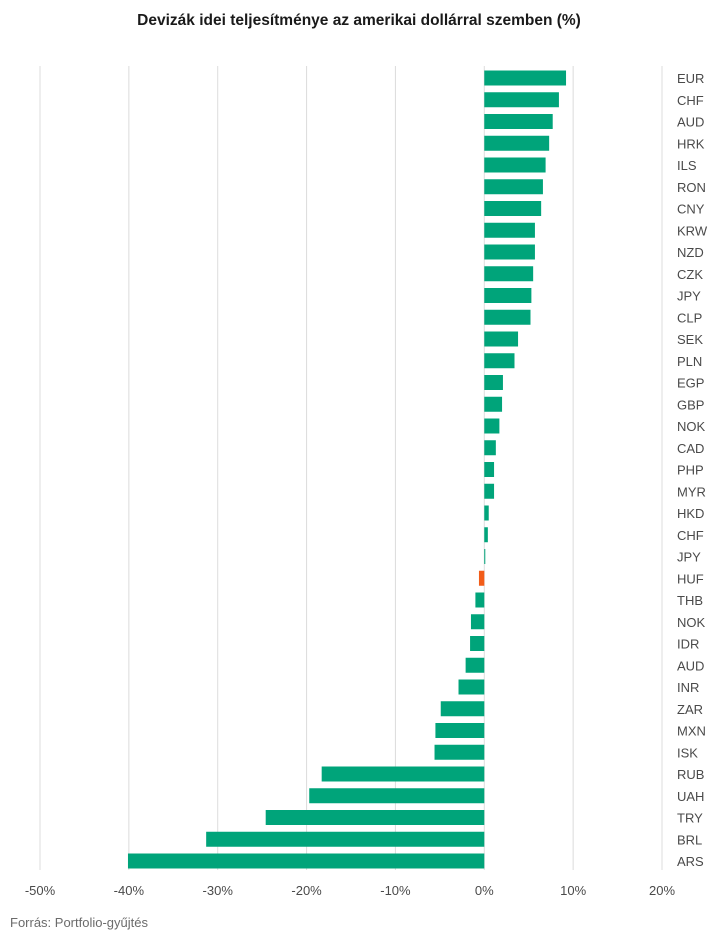 This screenshot has width=718, height=945. What do you see at coordinates (375, 817) in the screenshot?
I see `bar-try` at bounding box center [375, 817].